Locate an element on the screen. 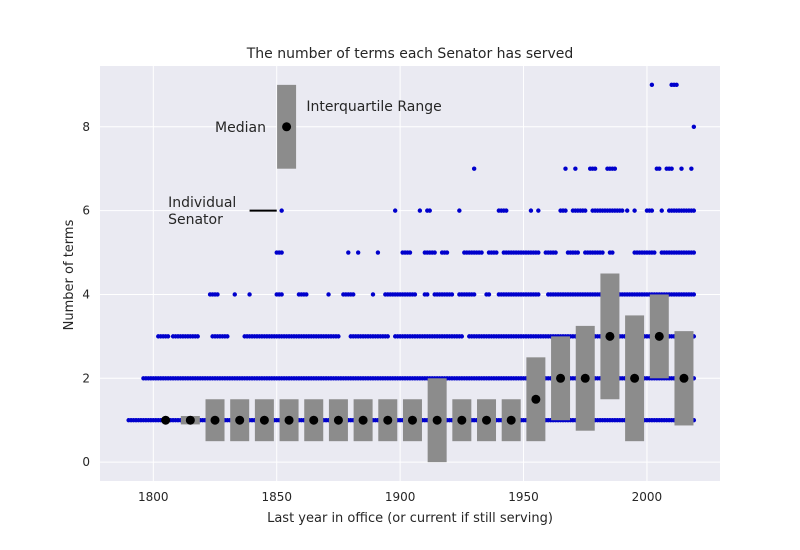 The width and height of the screenshot is (800, 550). y-tick-label: 0 is located at coordinates (86, 462).